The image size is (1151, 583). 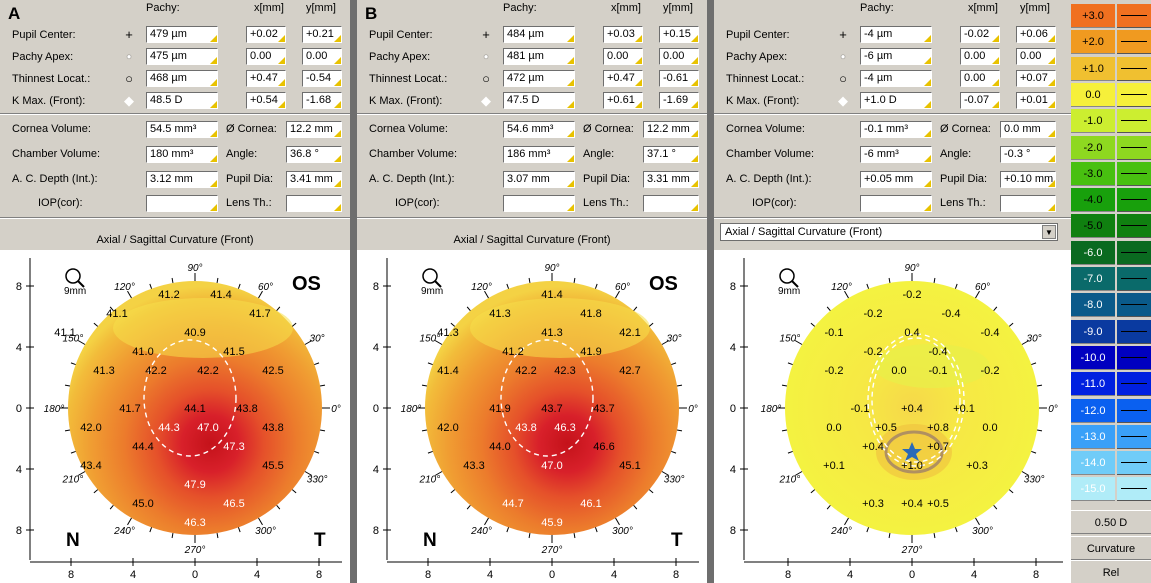 What do you see at coordinates (182, 154) in the screenshot?
I see `chamber-volume-field: 180 mm³` at bounding box center [182, 154].